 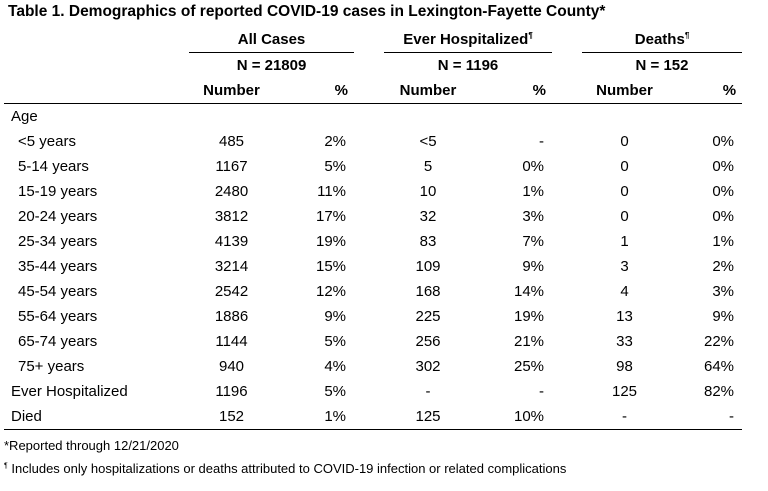 I want to click on group-label-all-cases: All Cases, so click(x=272, y=40).